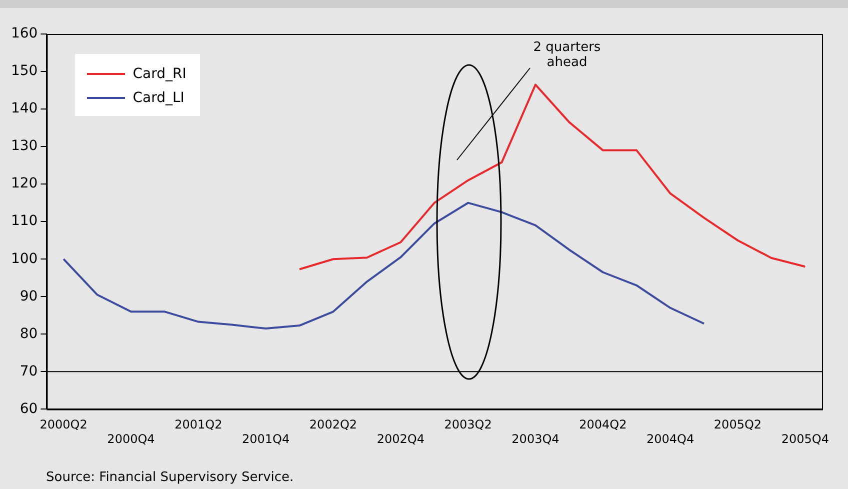 The width and height of the screenshot is (848, 489). I want to click on x-tick-label: 2004Q2, so click(603, 425).